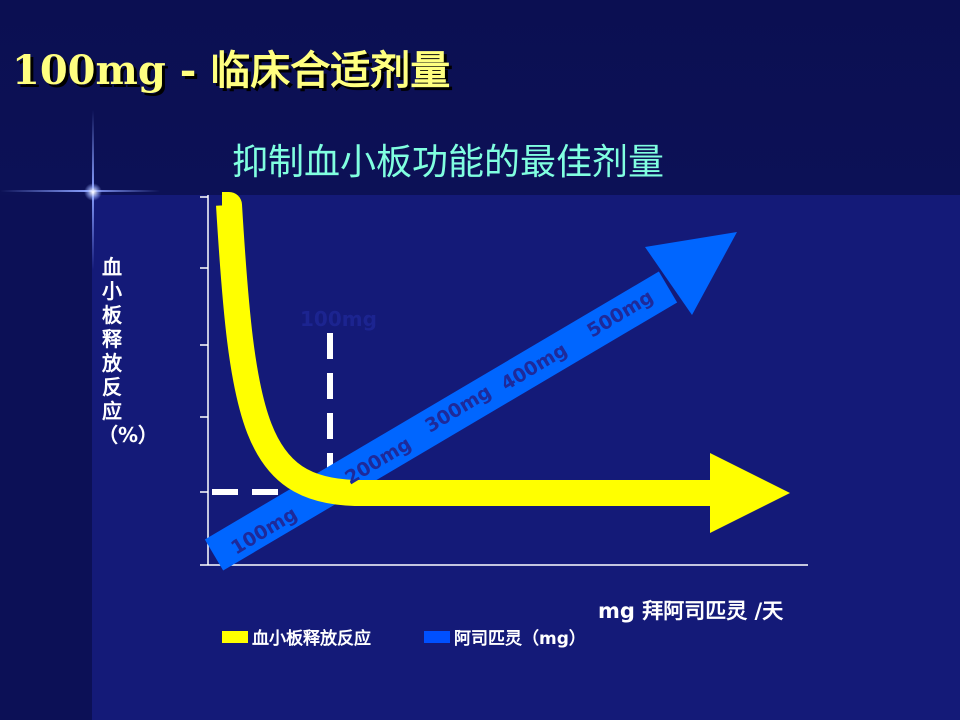  What do you see at coordinates (691, 611) in the screenshot?
I see `x-axis-label: mg 拜阿司匹灵 /天` at bounding box center [691, 611].